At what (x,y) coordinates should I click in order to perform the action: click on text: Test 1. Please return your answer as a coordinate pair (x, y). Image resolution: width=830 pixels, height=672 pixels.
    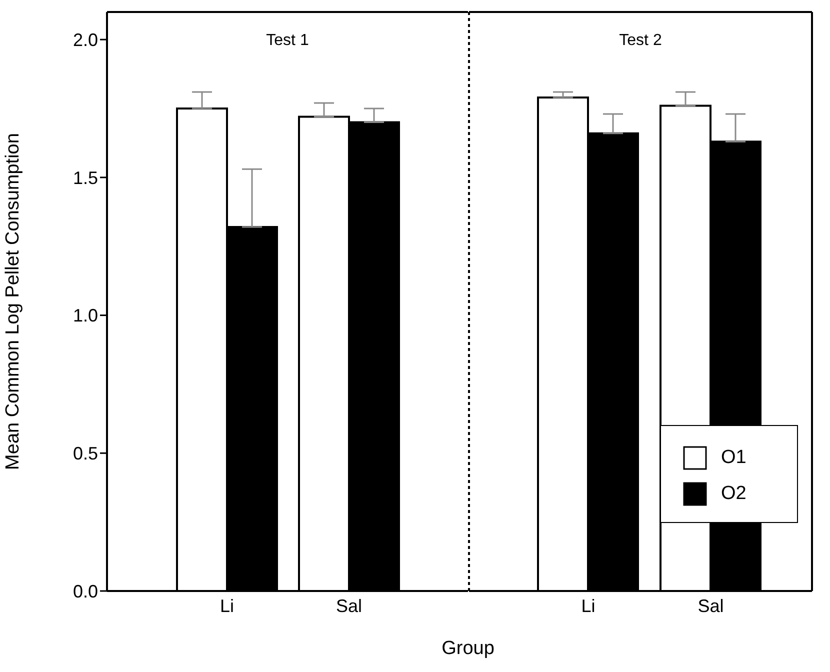
    Looking at the image, I should click on (287, 41).